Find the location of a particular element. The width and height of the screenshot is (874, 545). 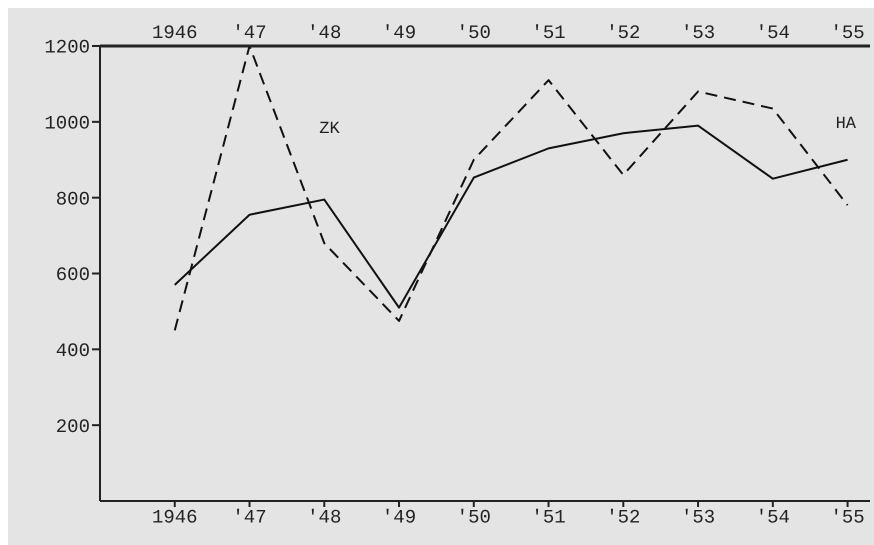

x-tick-label: '48 is located at coordinates (324, 33).